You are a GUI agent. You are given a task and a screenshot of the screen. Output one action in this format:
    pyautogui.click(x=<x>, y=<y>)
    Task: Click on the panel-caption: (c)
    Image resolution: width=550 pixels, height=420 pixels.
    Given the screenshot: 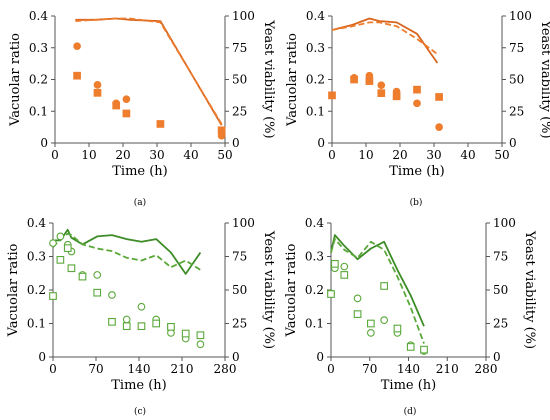 What is the action you would take?
    pyautogui.click(x=140, y=411)
    